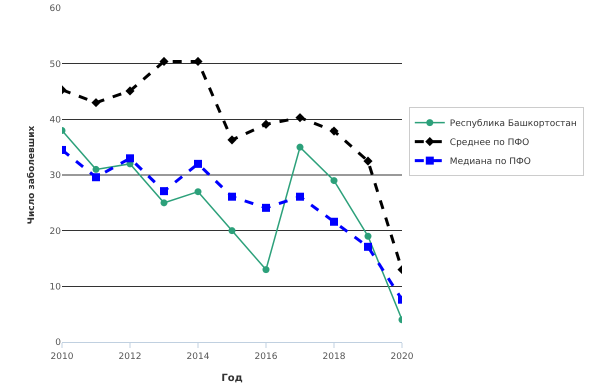 This screenshot has height=384, width=592. What do you see at coordinates (56, 9) in the screenshot?
I see `y-tick-label: 60` at bounding box center [56, 9].